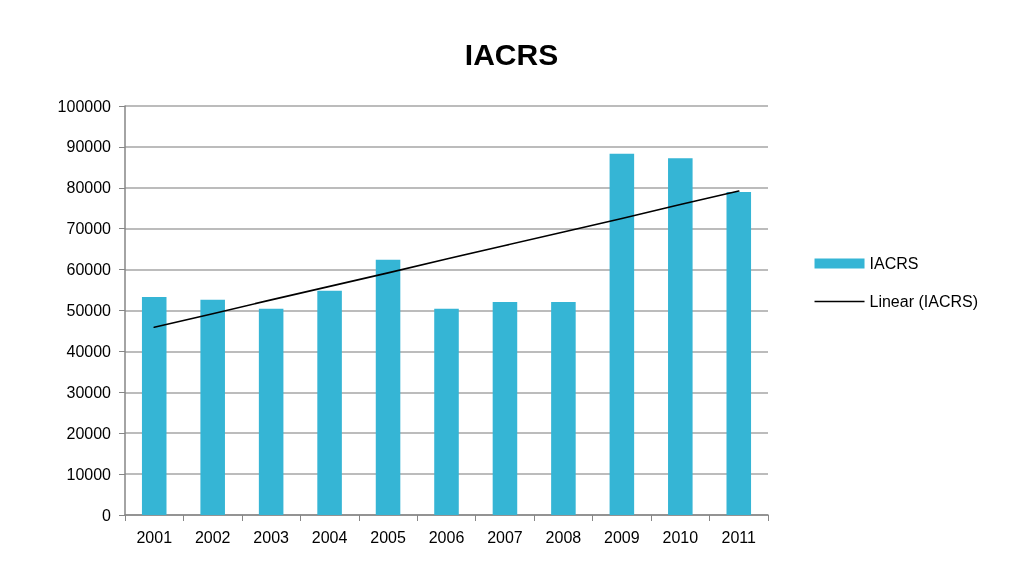 Image resolution: width=1023 pixels, height=565 pixels. Describe the element at coordinates (107, 515) in the screenshot. I see `y-tick-label: 0` at that location.